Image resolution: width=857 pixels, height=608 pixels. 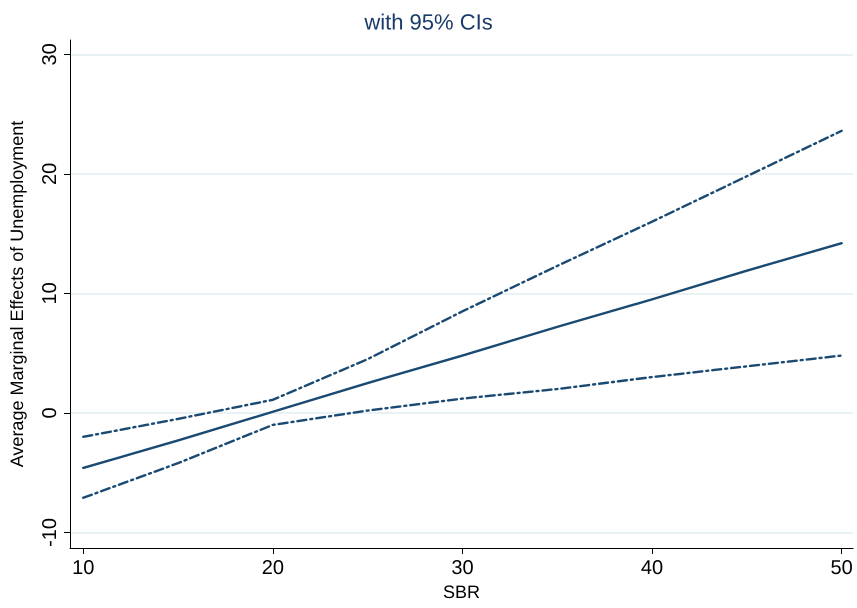 What do you see at coordinates (50, 173) in the screenshot?
I see `y-tick-label: 20` at bounding box center [50, 173].